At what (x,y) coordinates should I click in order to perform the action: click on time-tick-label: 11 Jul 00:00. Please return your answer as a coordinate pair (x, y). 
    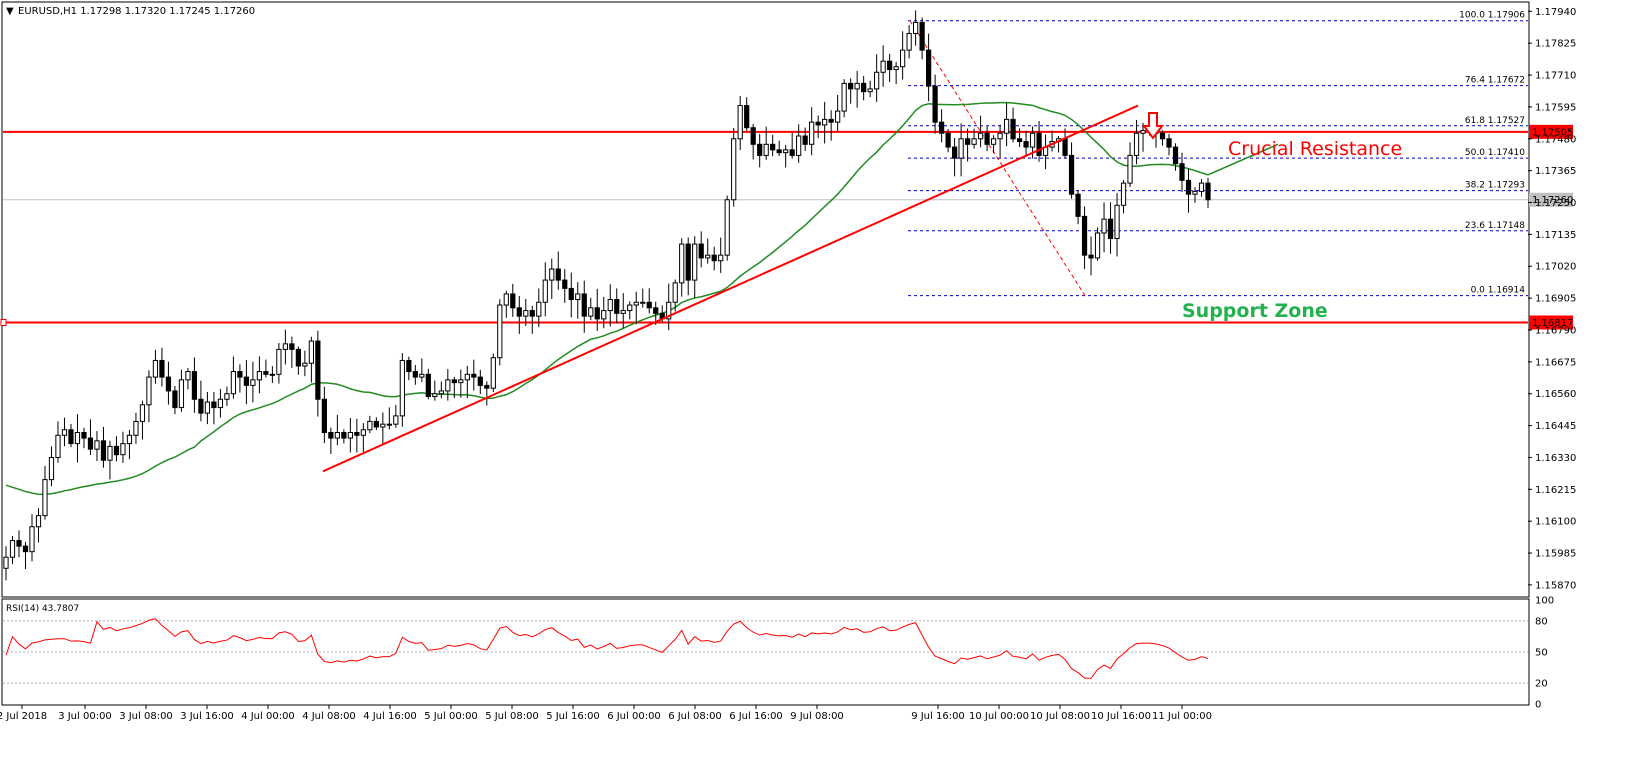
    Looking at the image, I should click on (1182, 716).